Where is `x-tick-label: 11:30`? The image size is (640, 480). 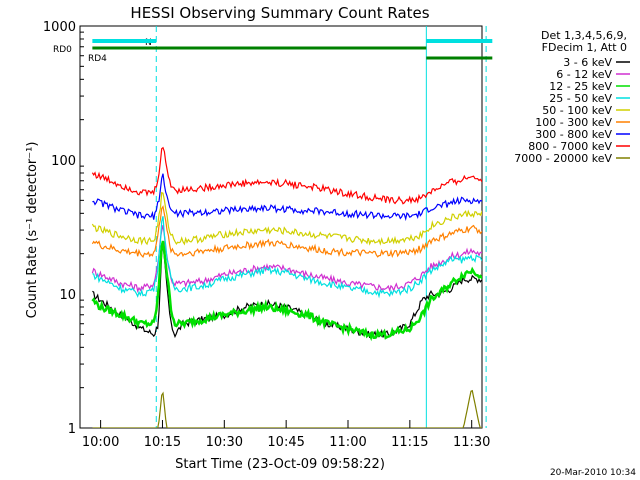
x-tick-label: 11:30 is located at coordinates (471, 442).